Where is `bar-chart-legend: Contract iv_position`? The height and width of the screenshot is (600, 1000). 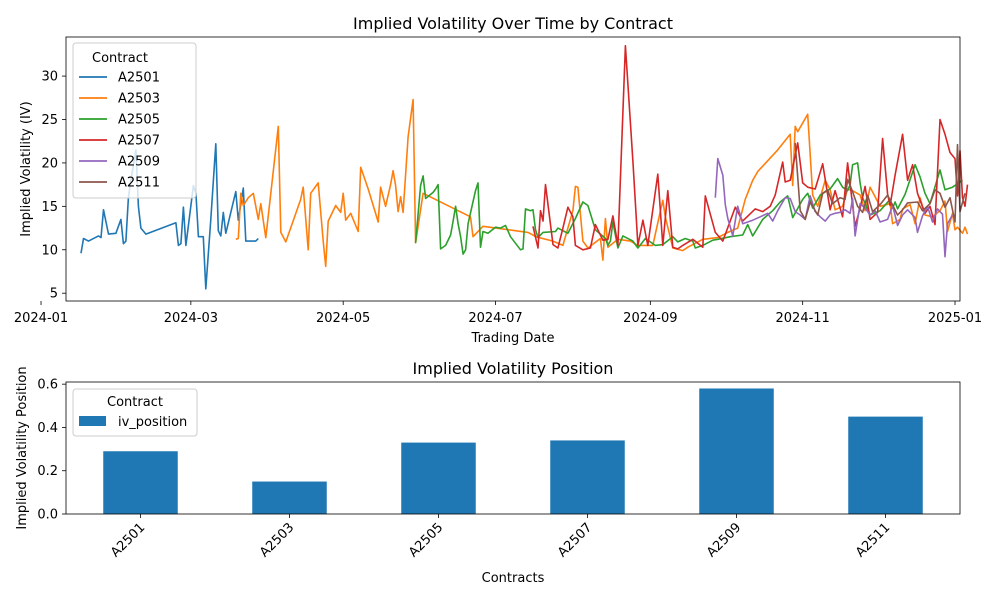 bar-chart-legend: Contract iv_position is located at coordinates (135, 412).